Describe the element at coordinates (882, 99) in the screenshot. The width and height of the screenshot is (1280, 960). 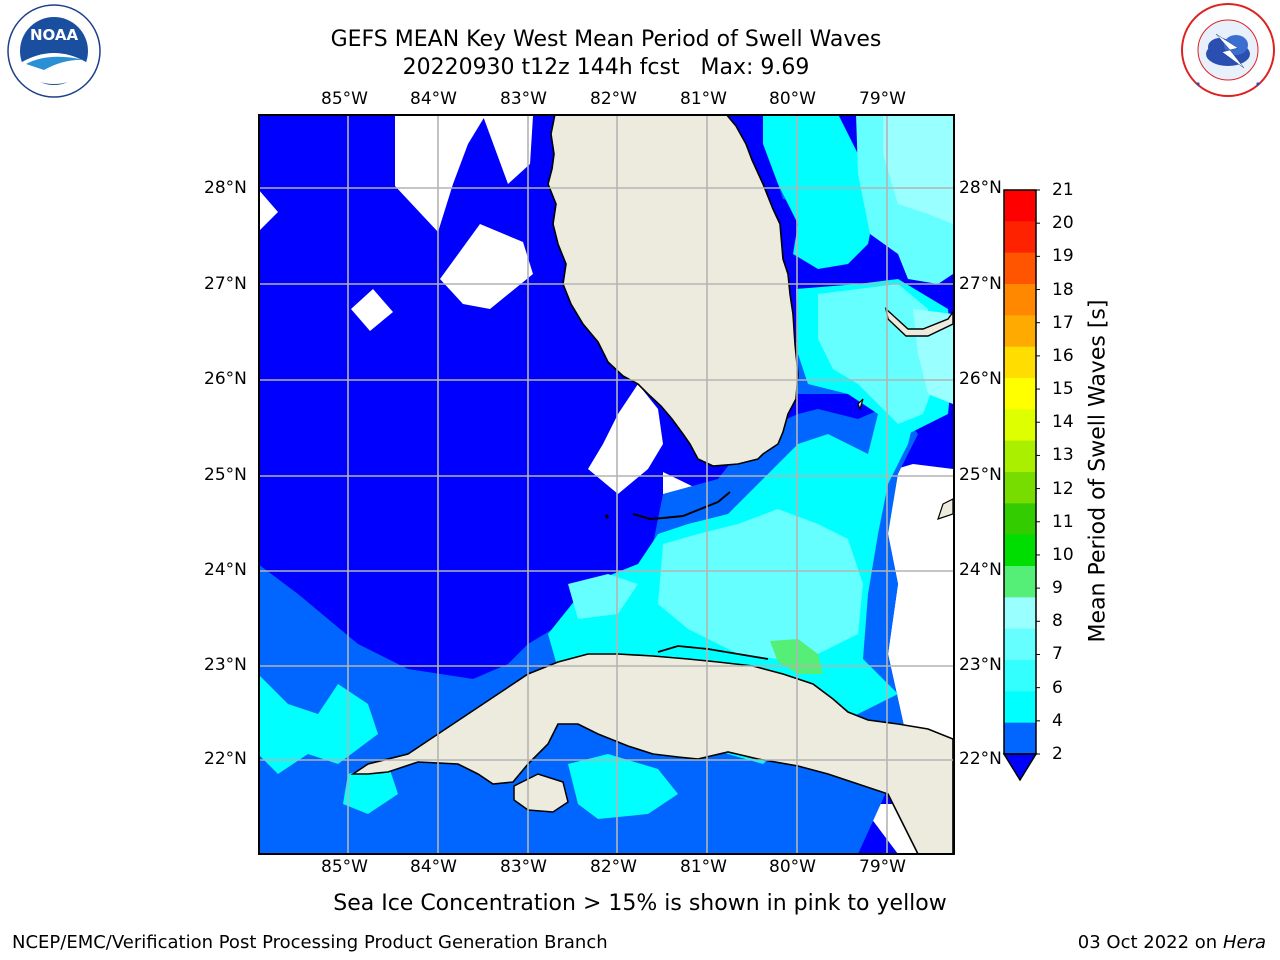
I see `lon-label-top: 79°W` at that location.